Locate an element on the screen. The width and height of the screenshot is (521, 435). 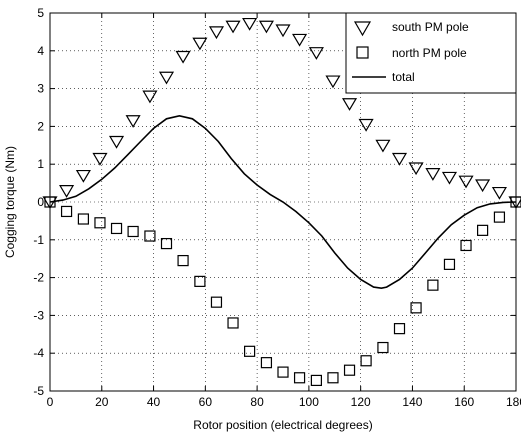
legend-label-north: north PM pole is located at coordinates (429, 53).